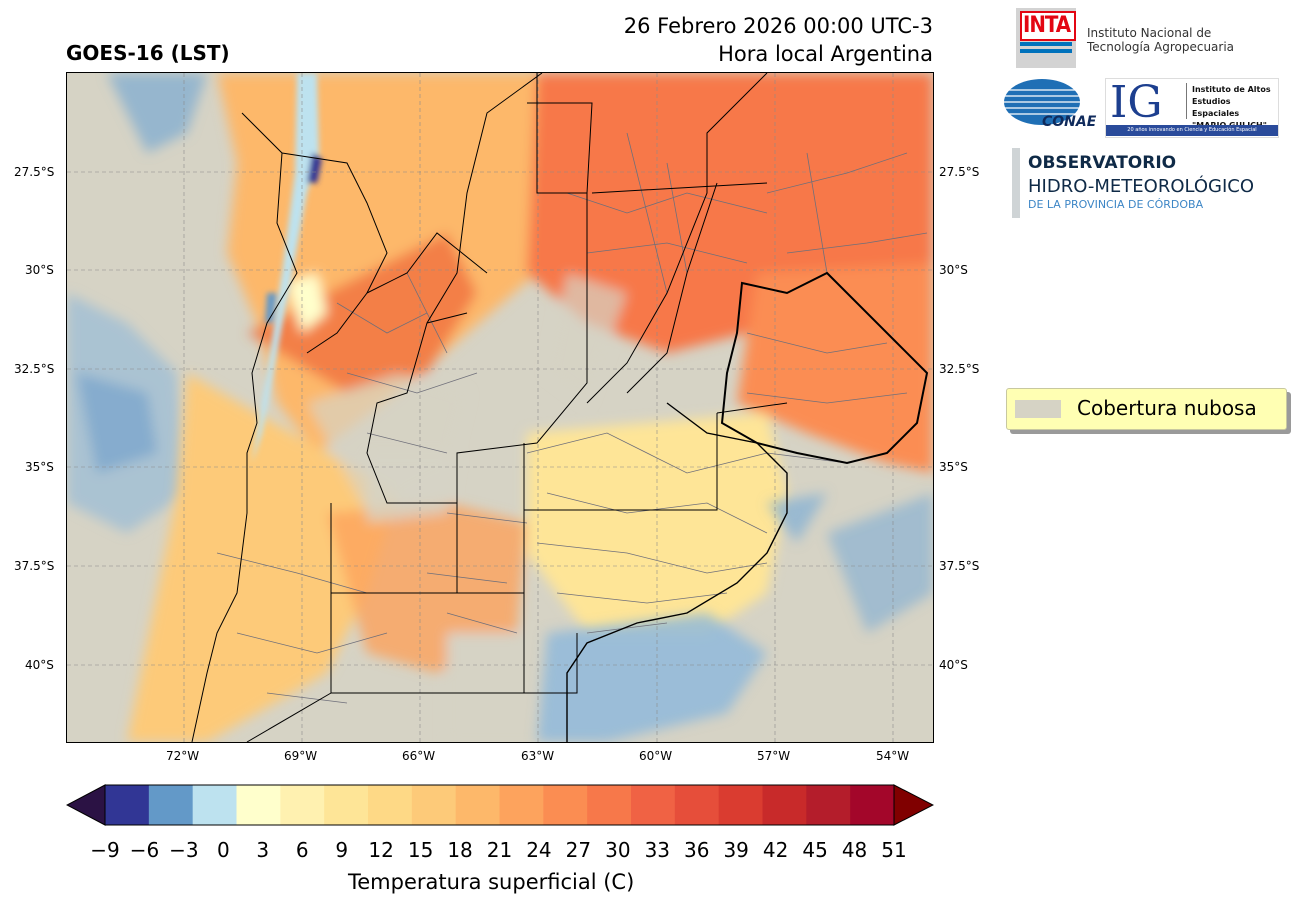  What do you see at coordinates (914, 805) in the screenshot?
I see `colorbar-max-extension` at bounding box center [914, 805].